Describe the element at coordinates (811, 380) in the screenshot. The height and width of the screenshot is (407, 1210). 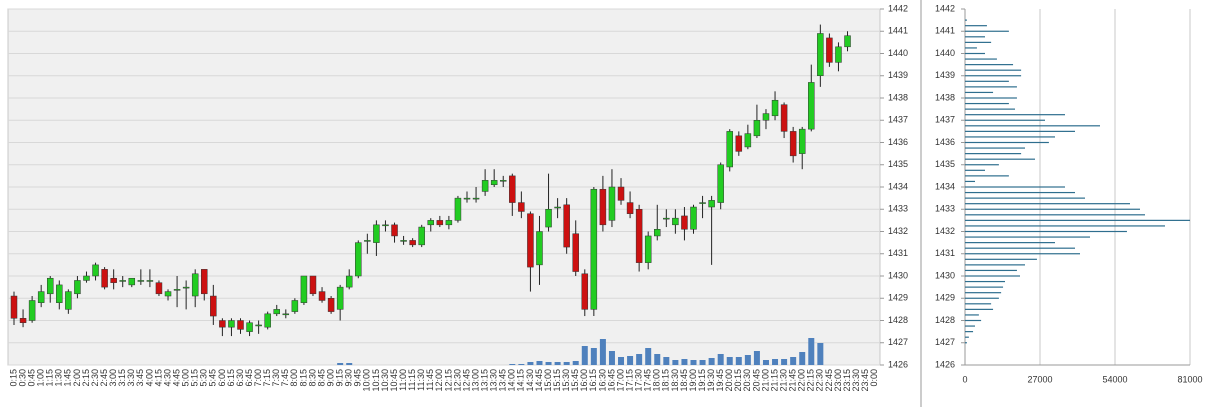
I see `x-tick-label: 22:15` at that location.